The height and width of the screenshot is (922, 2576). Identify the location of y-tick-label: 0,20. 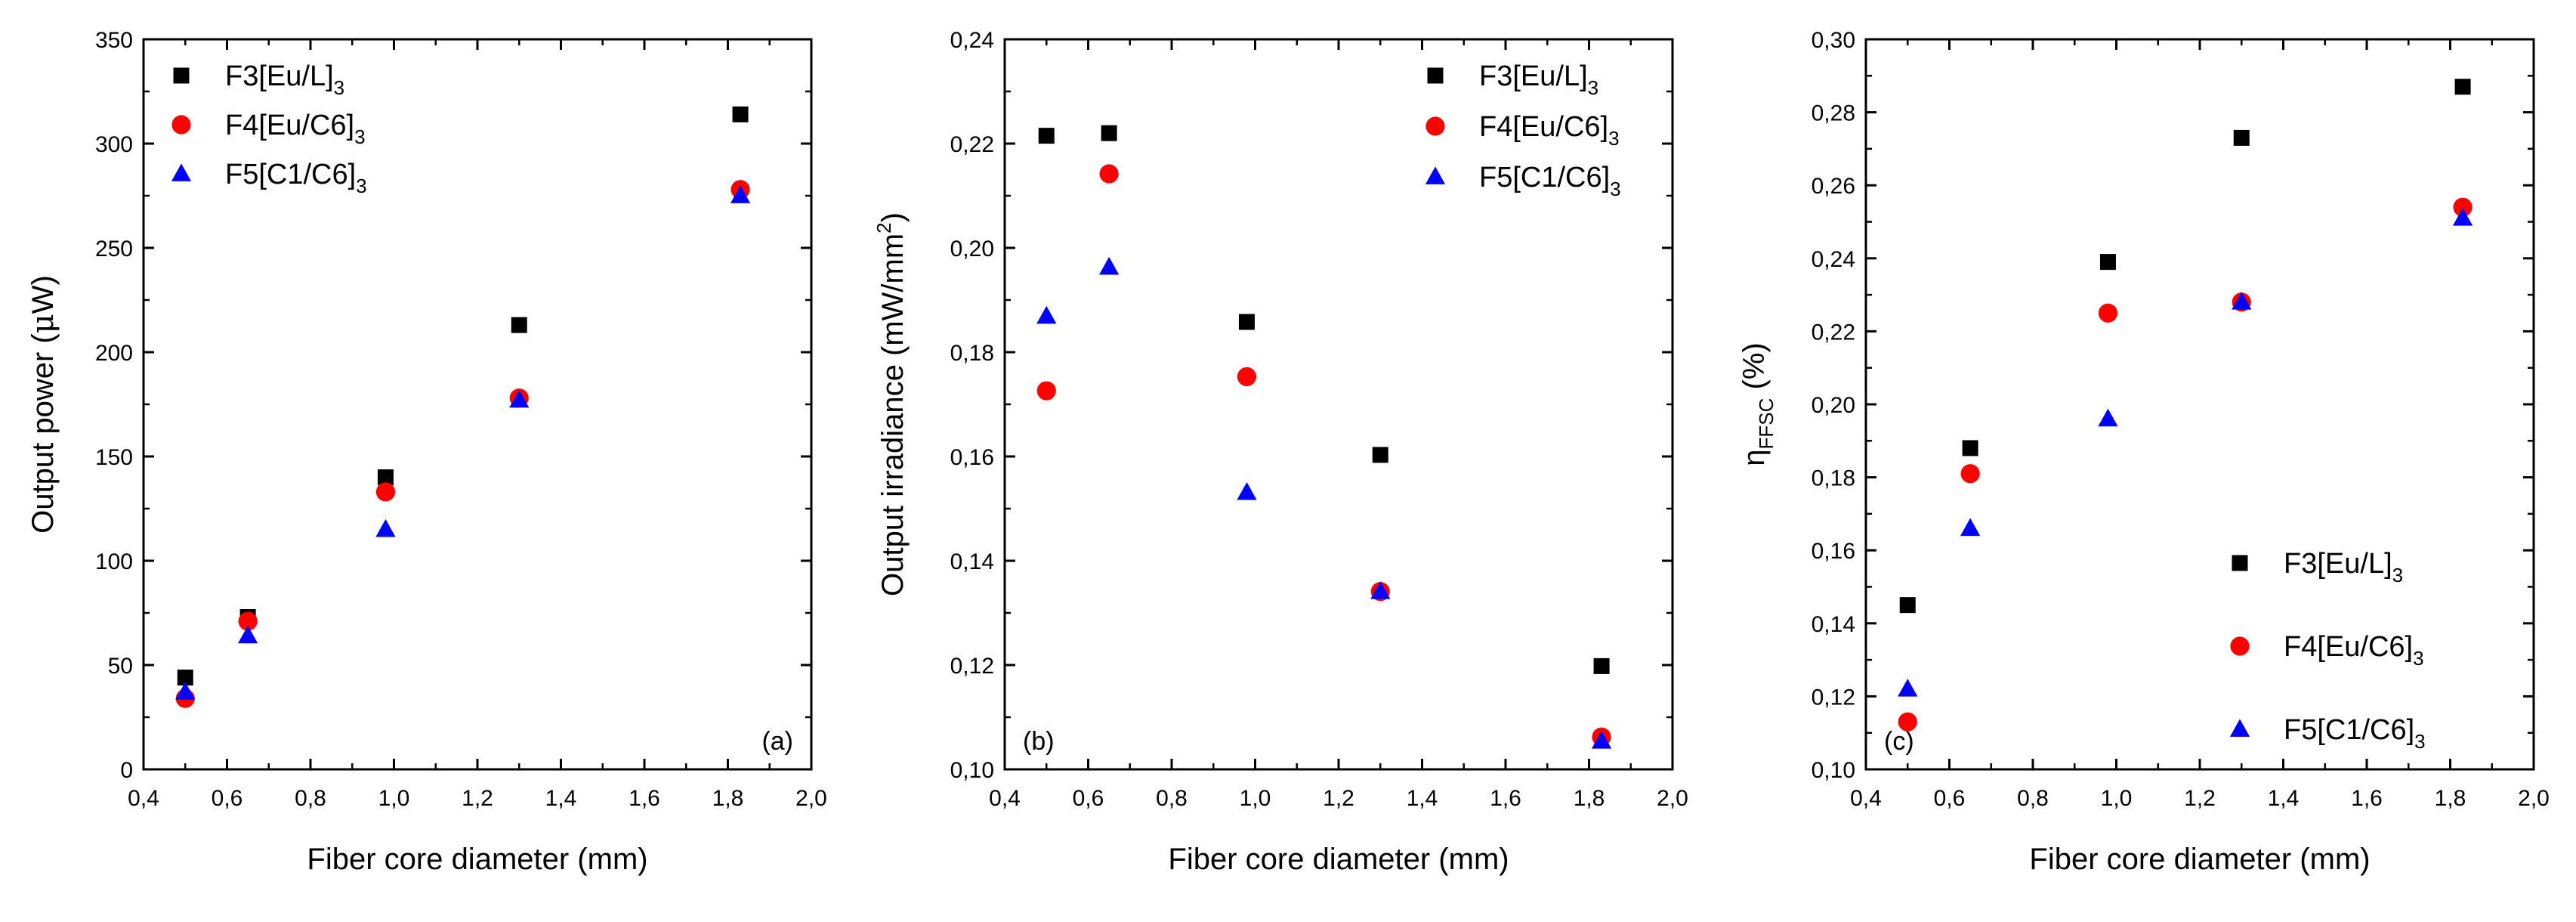
(1833, 406).